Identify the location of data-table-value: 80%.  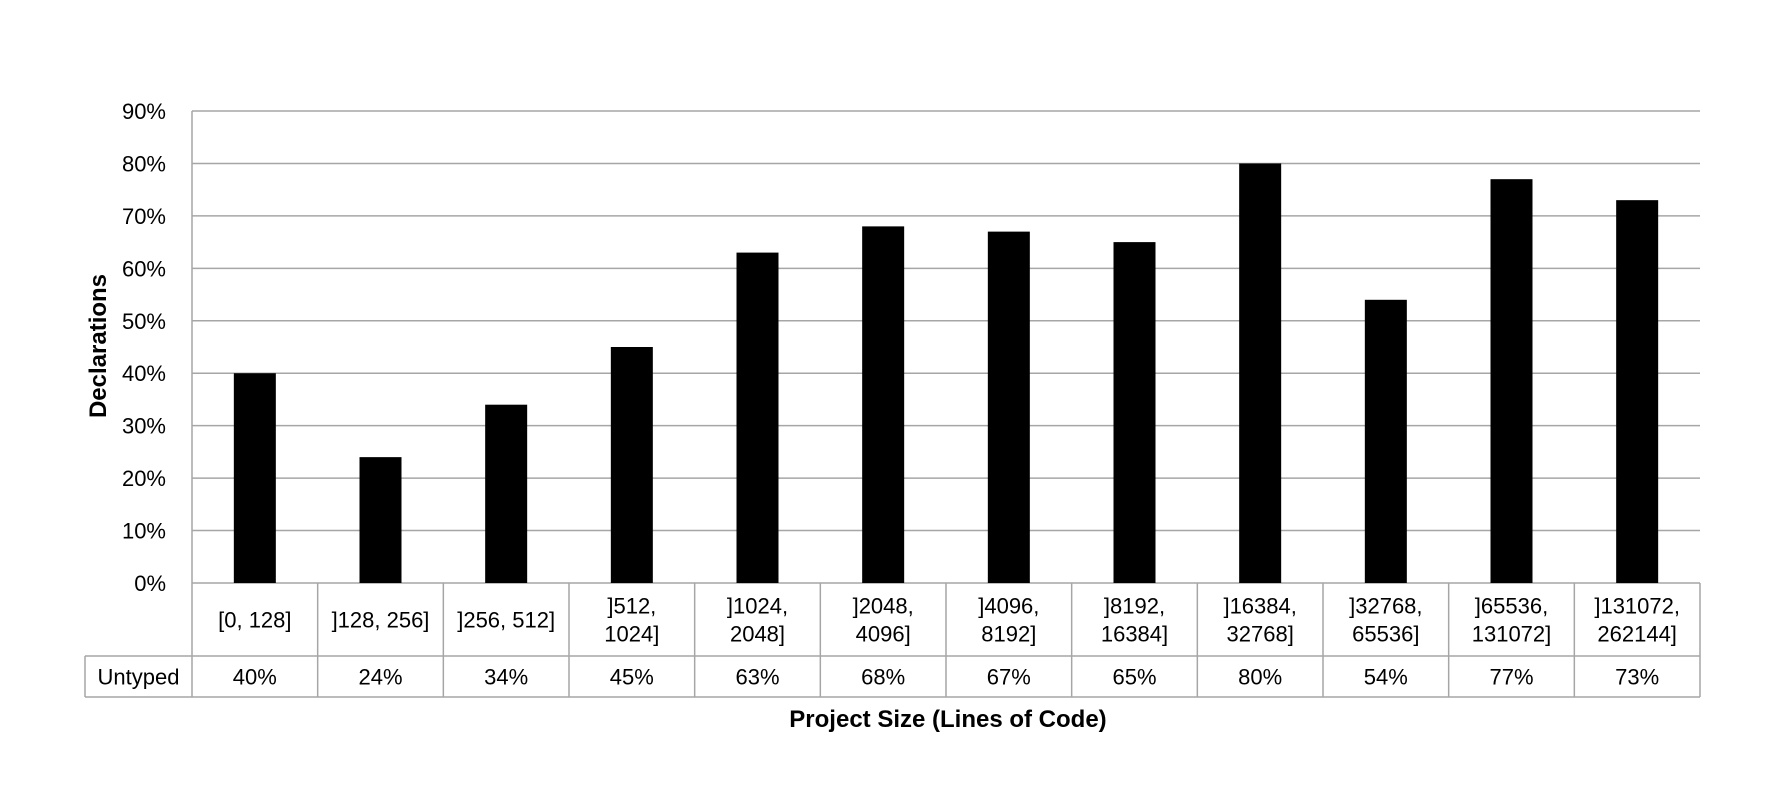
(1260, 677).